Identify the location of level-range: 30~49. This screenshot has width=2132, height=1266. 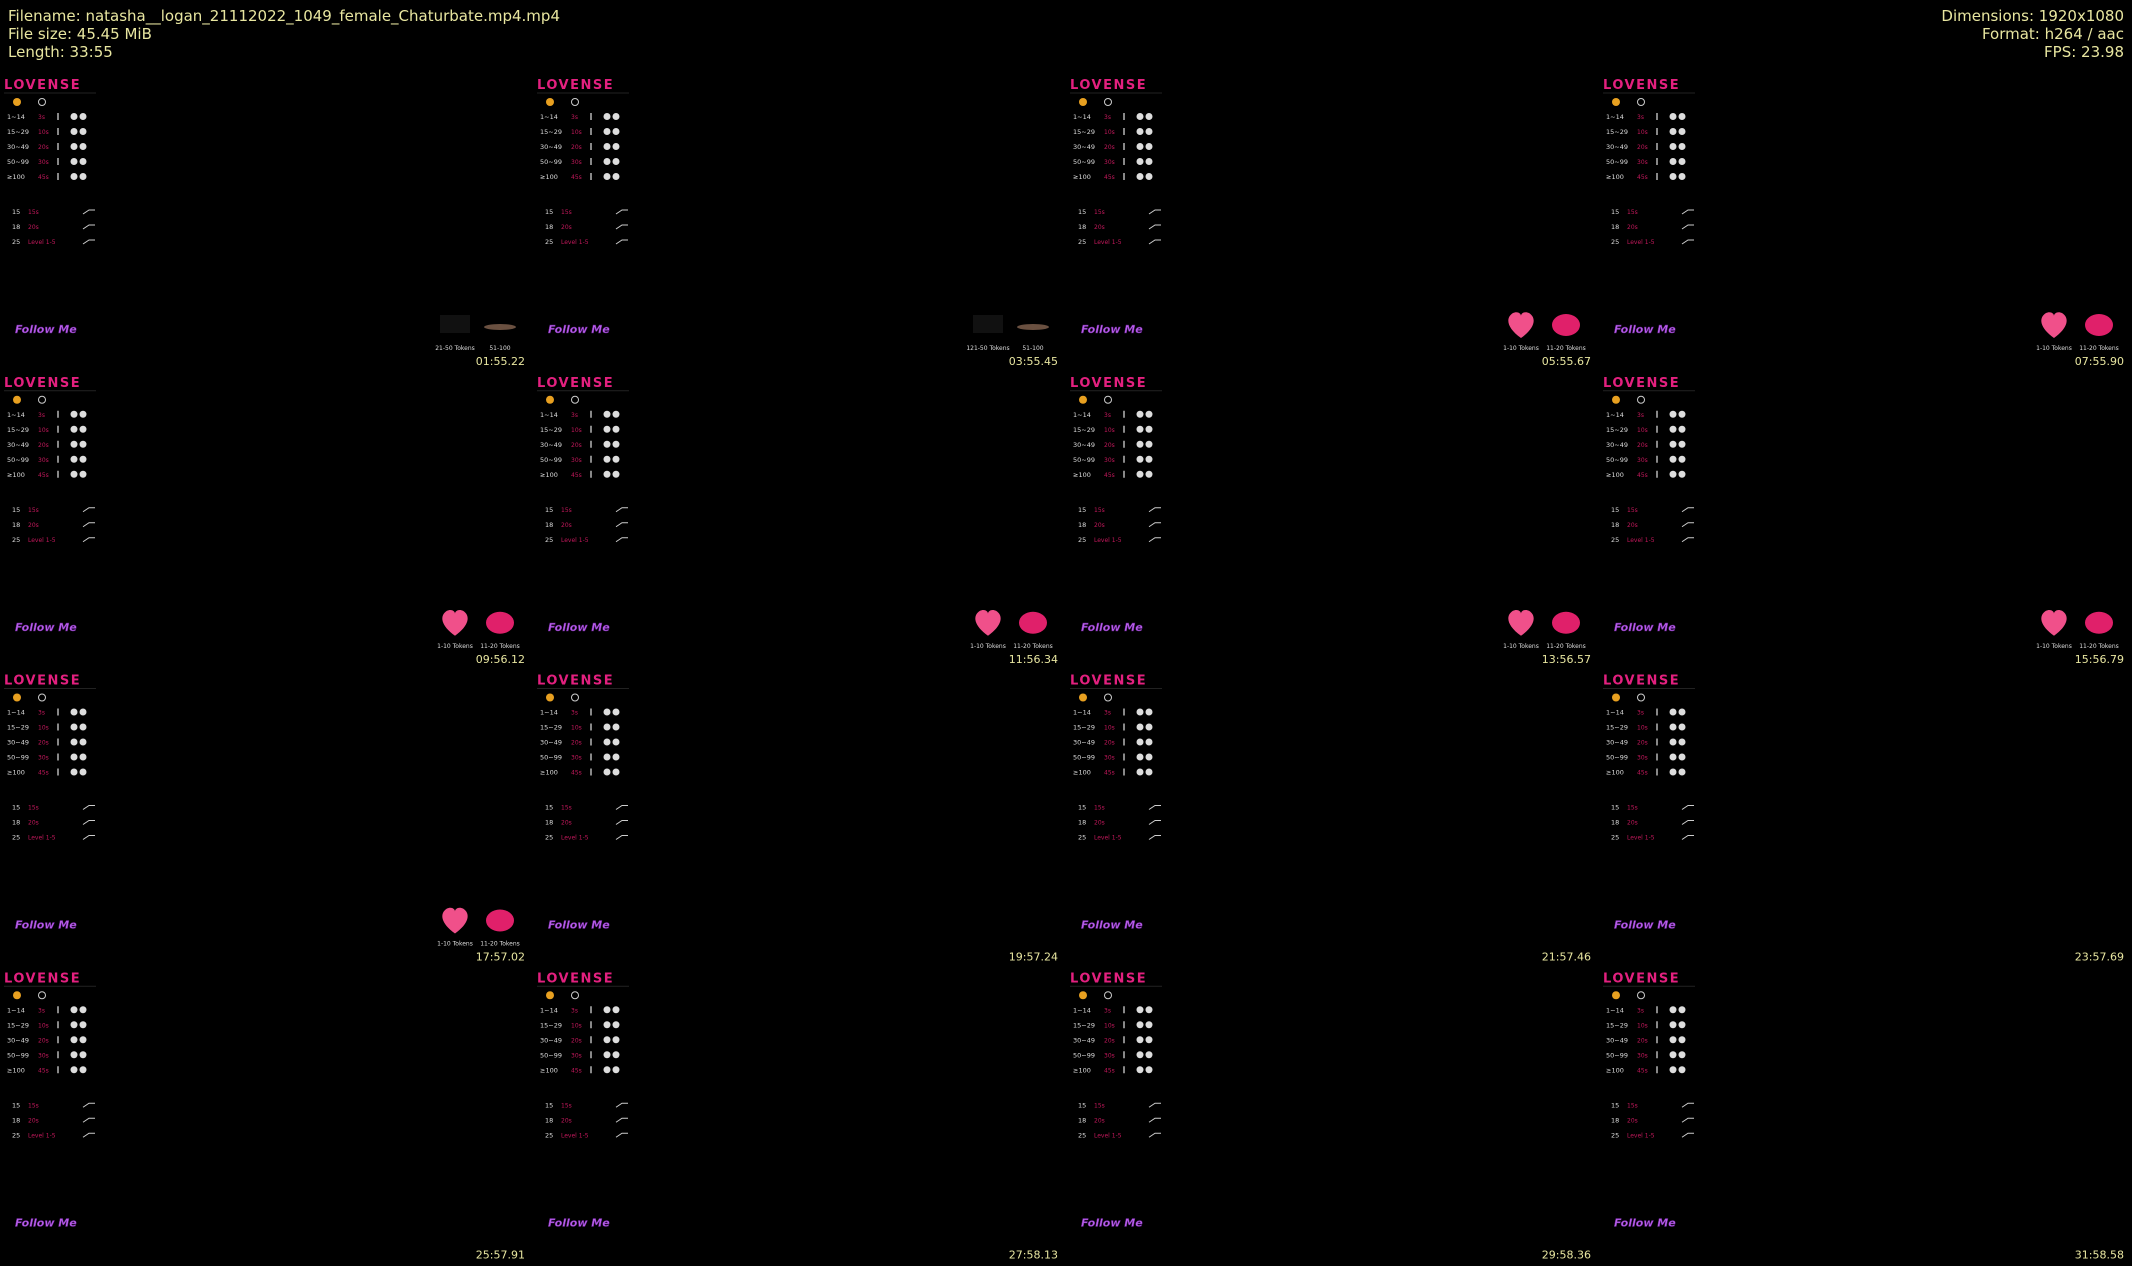
(1084, 1040).